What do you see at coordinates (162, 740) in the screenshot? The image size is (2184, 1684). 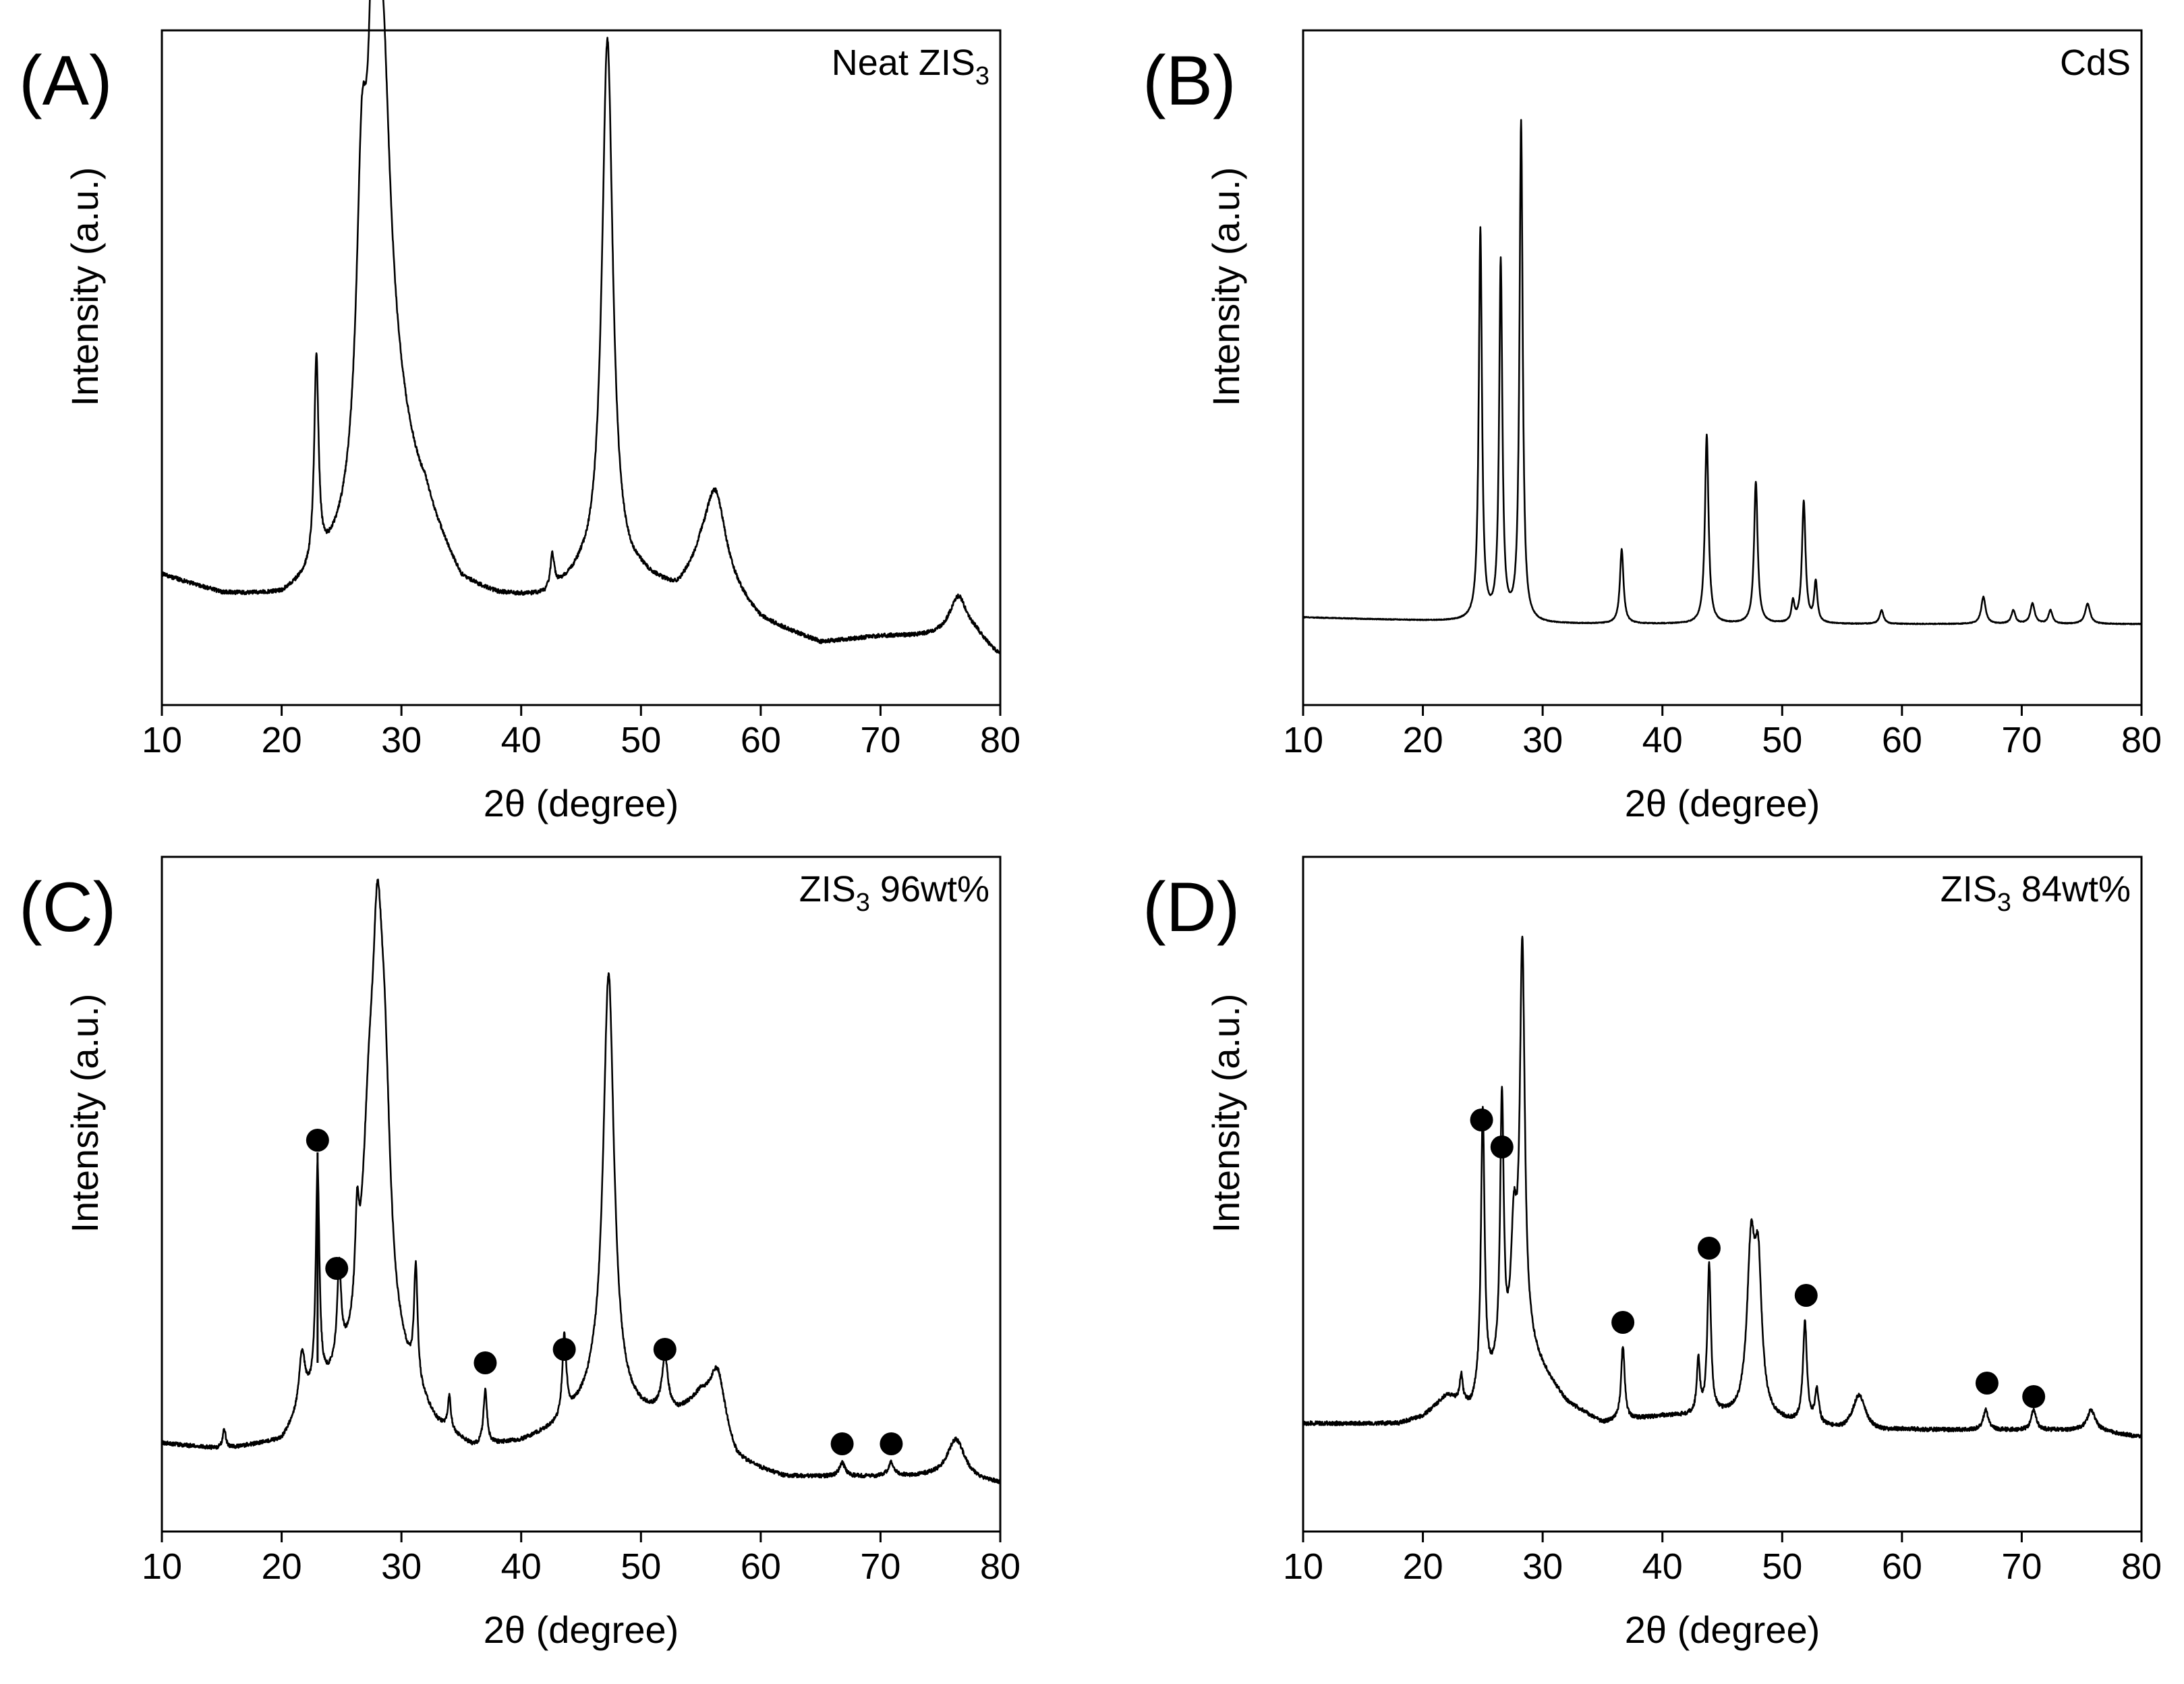 I see `x-tick-label-a-10: 10` at bounding box center [162, 740].